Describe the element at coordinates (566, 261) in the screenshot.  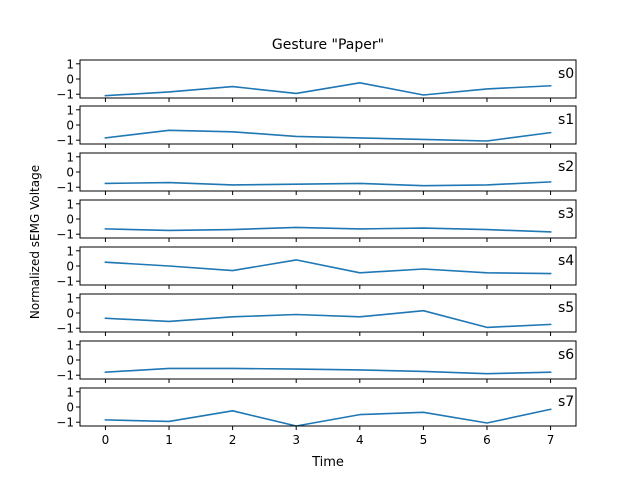
I see `series-label: s4` at that location.